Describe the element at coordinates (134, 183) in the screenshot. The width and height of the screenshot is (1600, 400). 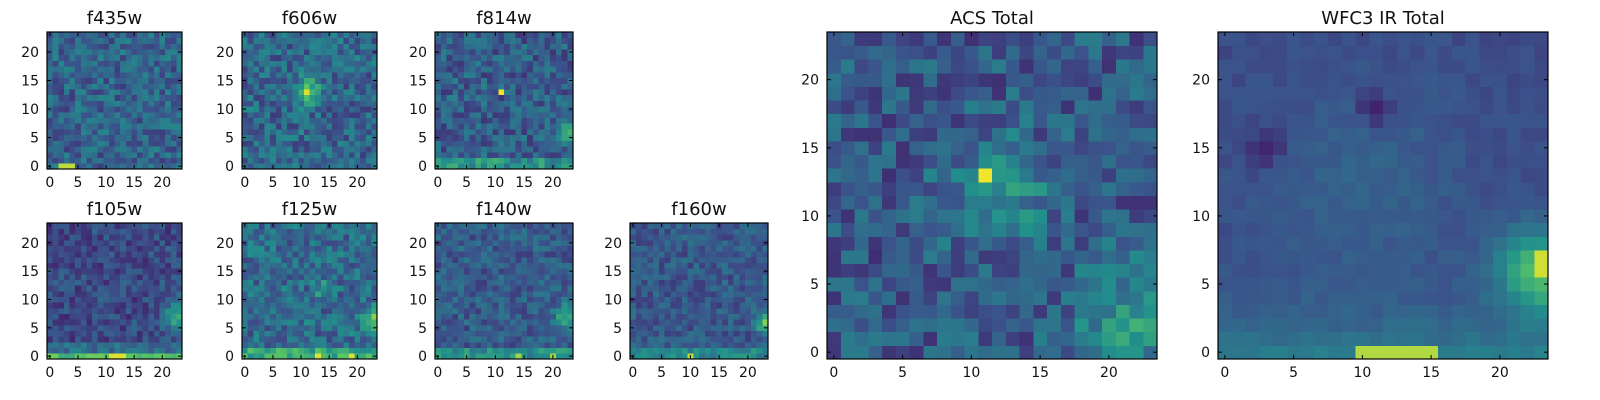
I see `x-tick-label: 15` at that location.